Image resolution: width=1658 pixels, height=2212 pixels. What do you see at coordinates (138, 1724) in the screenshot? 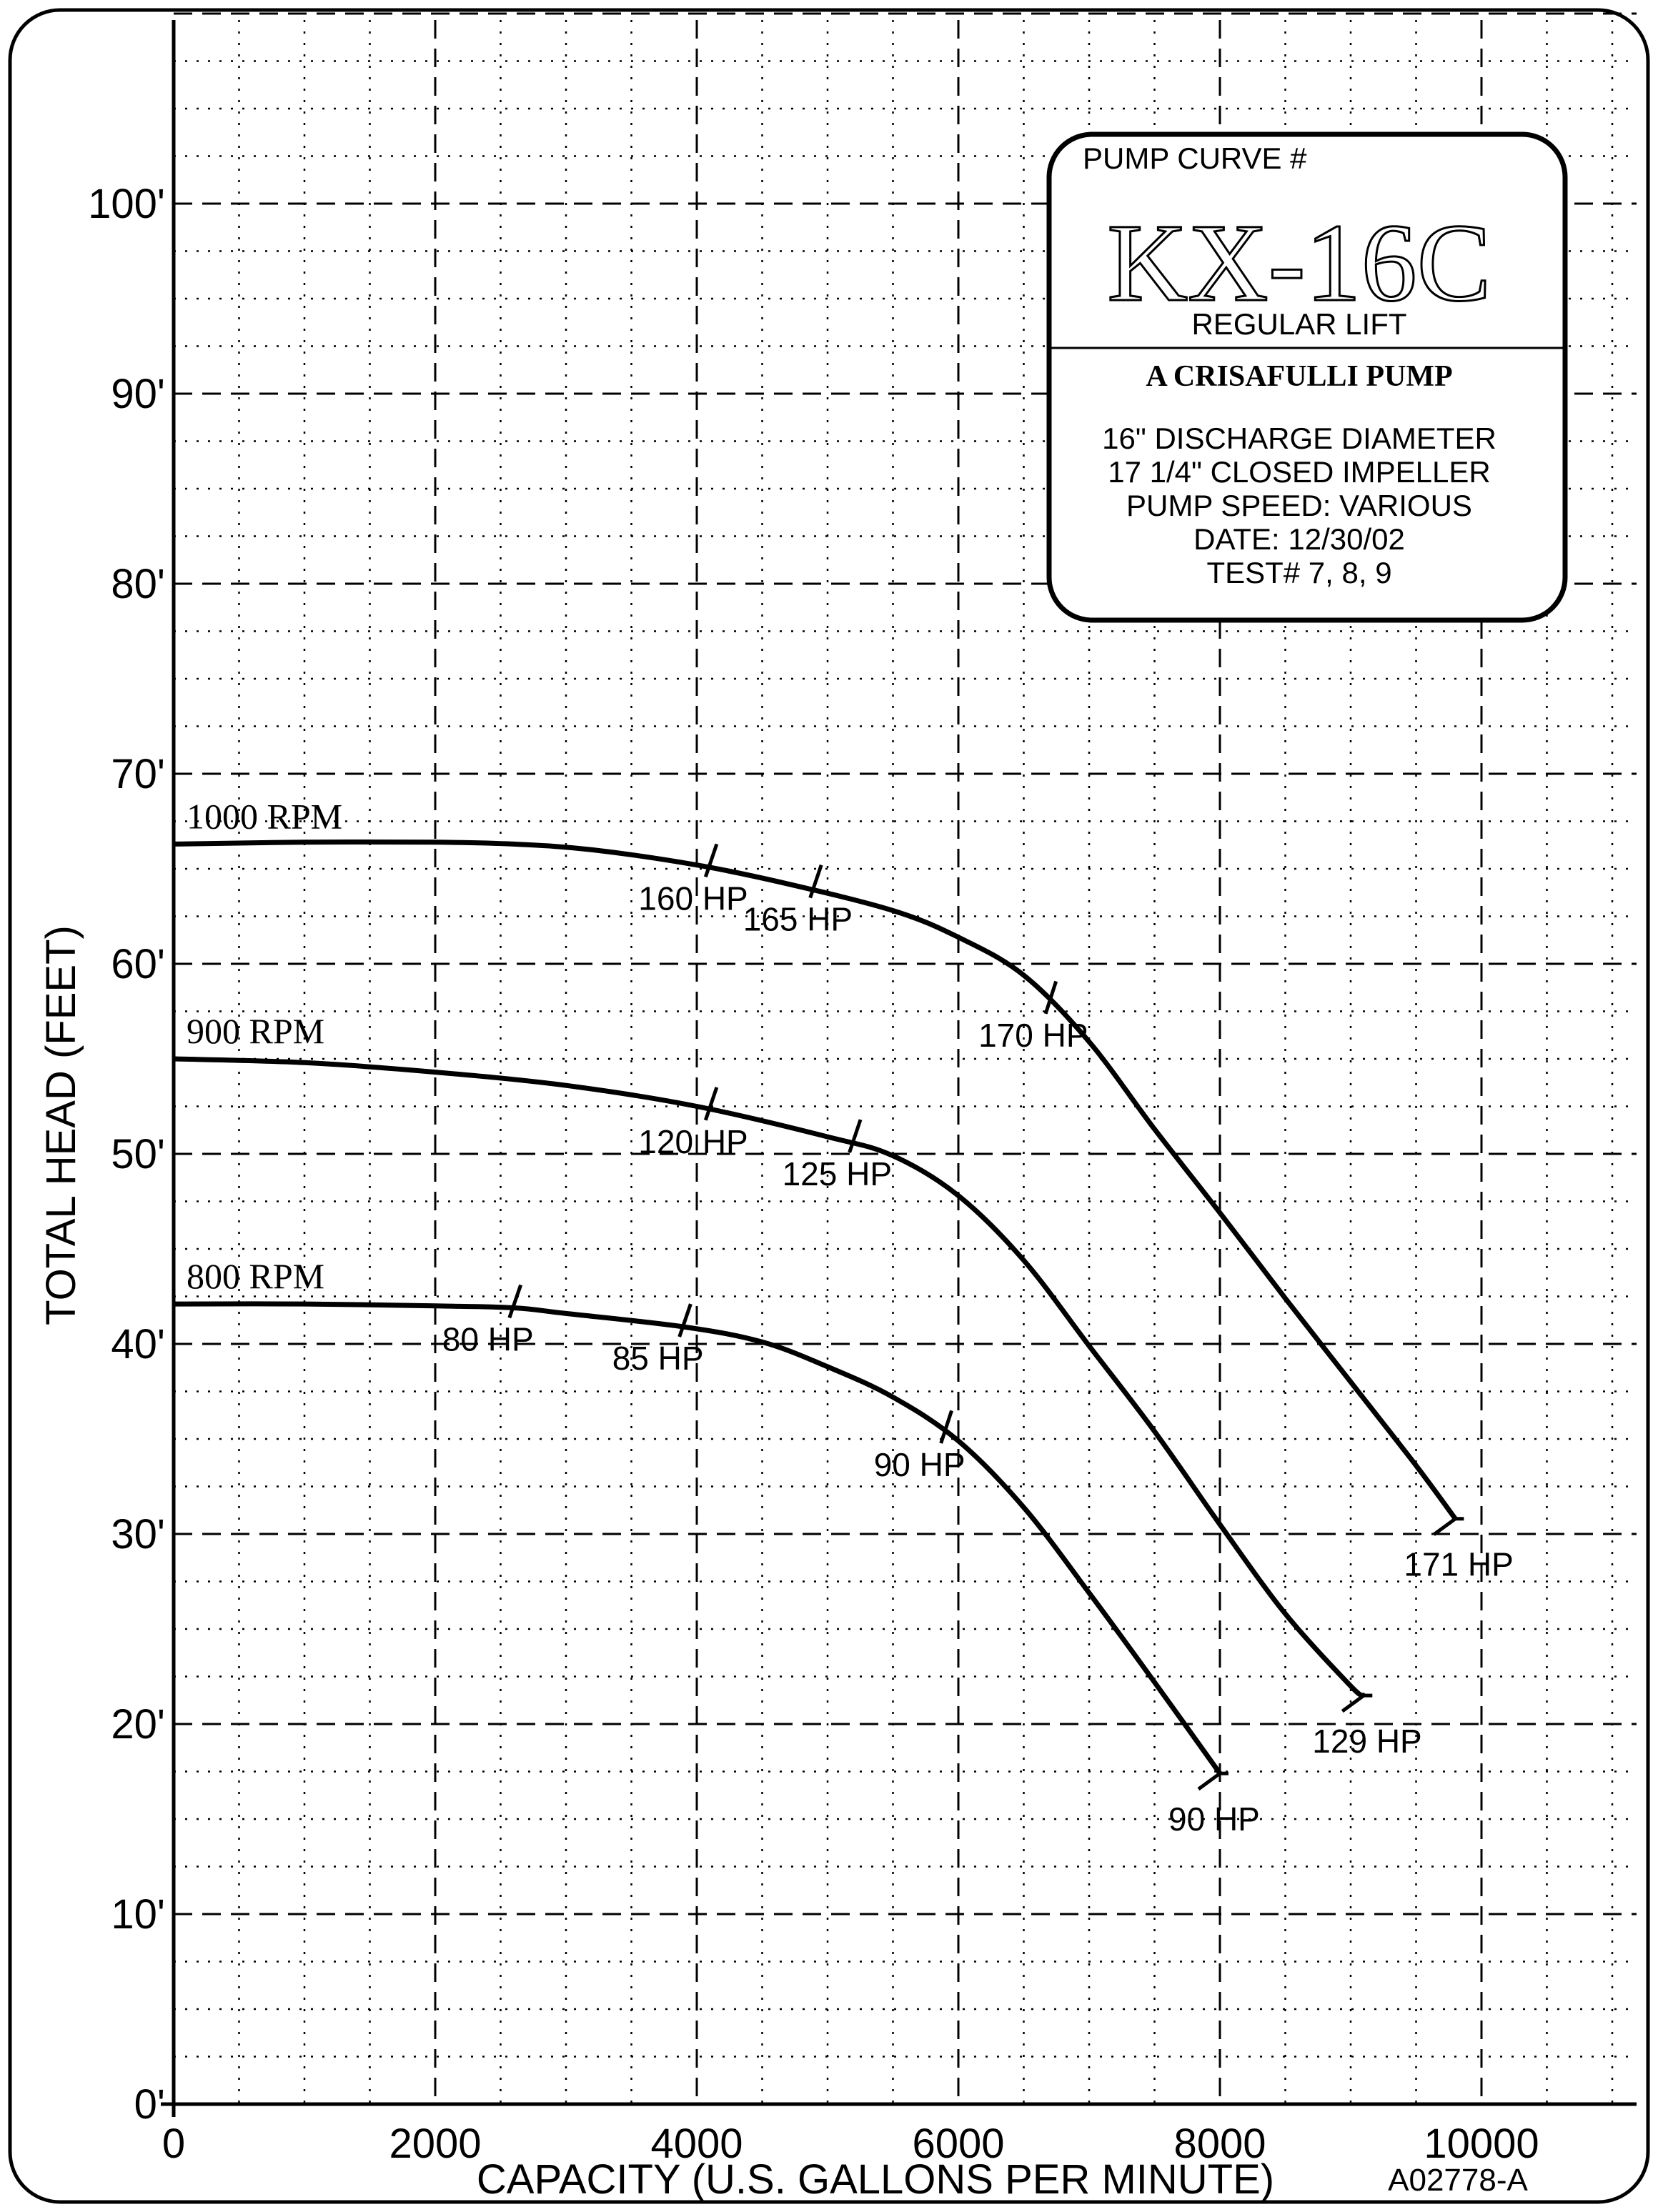
I see `y-tick-label: 20'` at bounding box center [138, 1724].